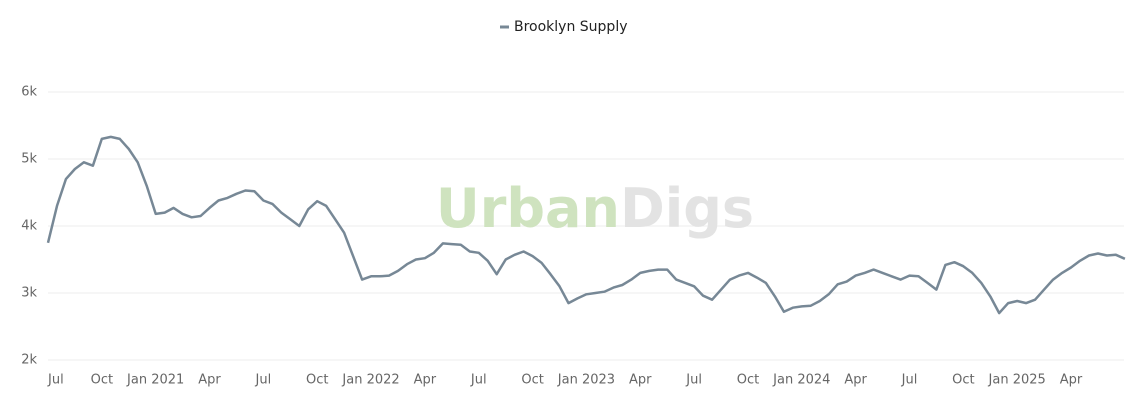  What do you see at coordinates (687, 208) in the screenshot?
I see `watermark-part: Digs` at bounding box center [687, 208].